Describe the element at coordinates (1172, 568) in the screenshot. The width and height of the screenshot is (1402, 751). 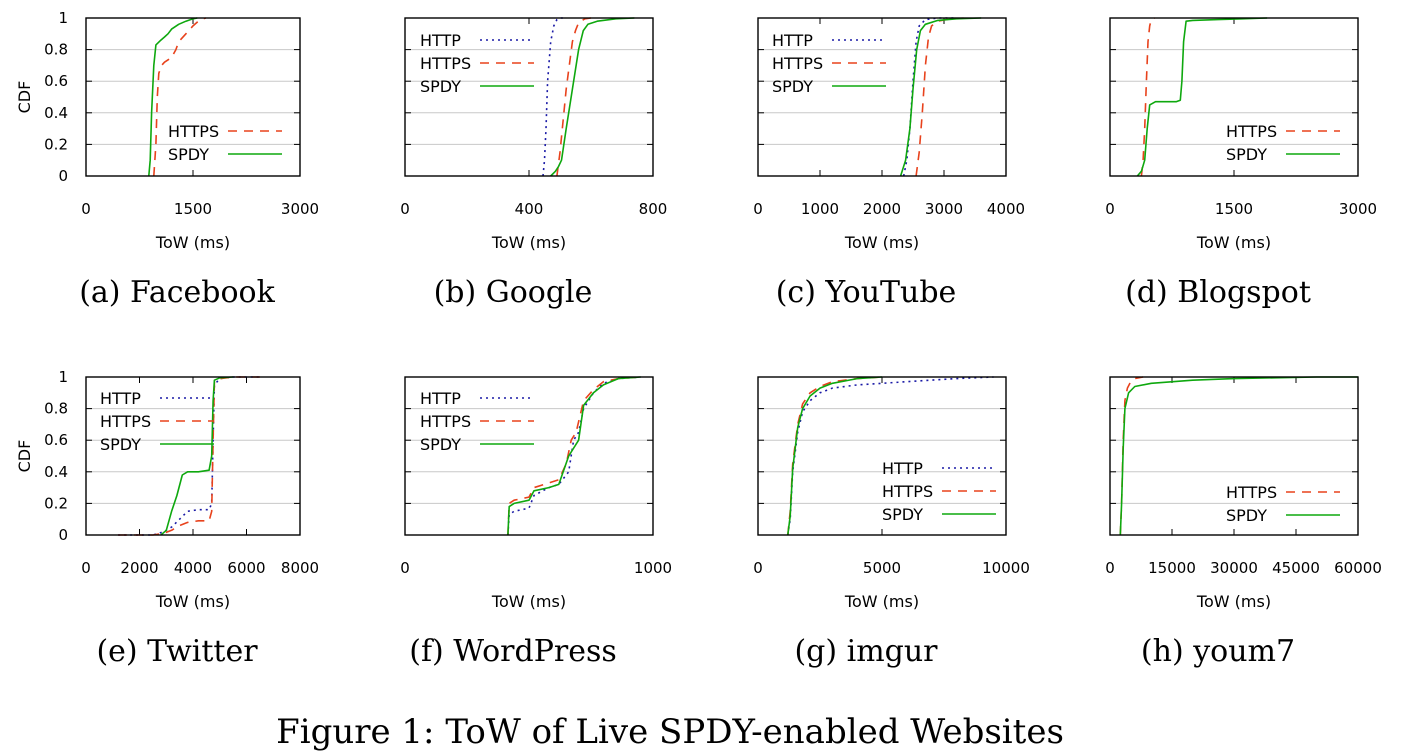
I see `x-tick-label: 15000` at that location.